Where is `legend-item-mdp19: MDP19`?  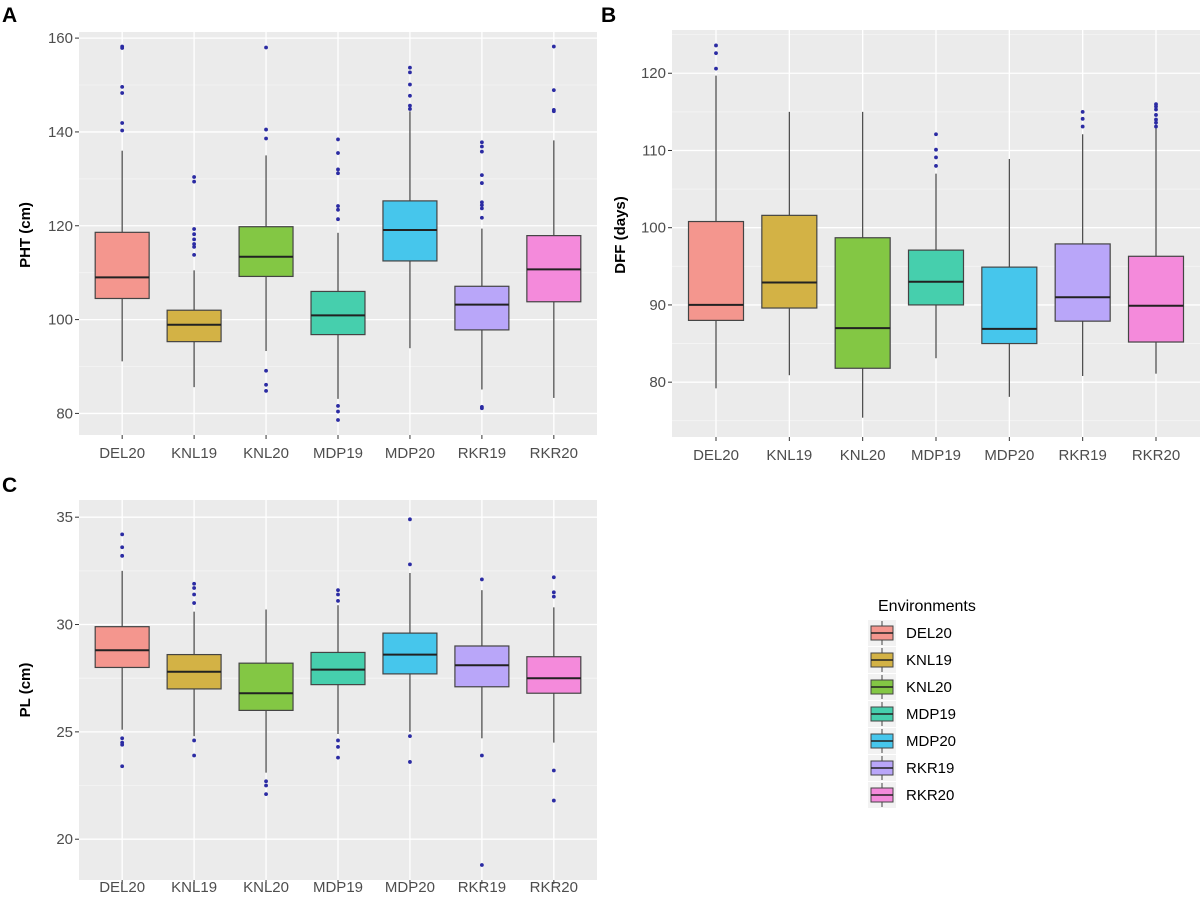
legend-item-mdp19: MDP19 is located at coordinates (912, 714).